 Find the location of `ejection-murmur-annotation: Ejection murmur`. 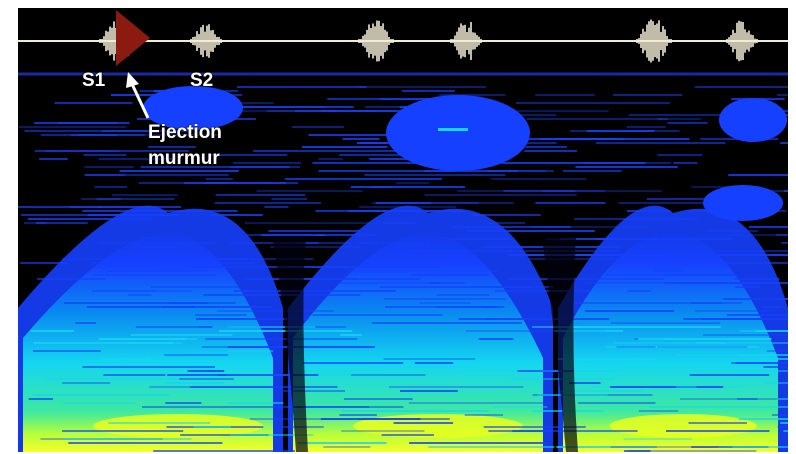

ejection-murmur-annotation: Ejection murmur is located at coordinates (185, 146).